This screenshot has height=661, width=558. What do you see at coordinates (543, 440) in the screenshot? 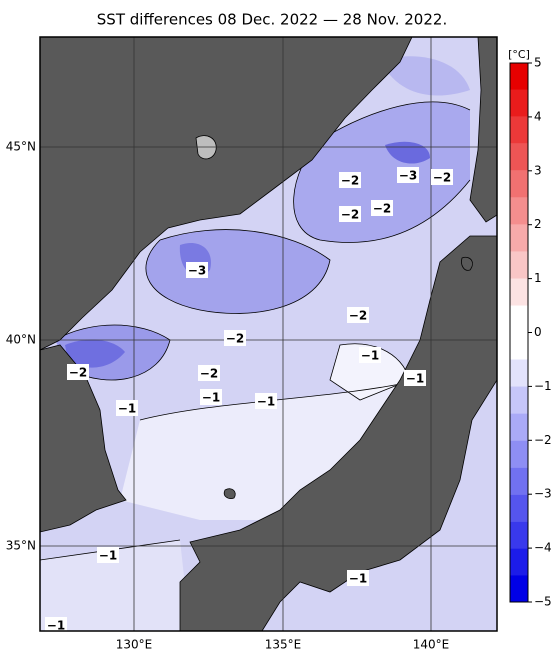
I see `colorbar-tick-label: −2` at bounding box center [543, 440].